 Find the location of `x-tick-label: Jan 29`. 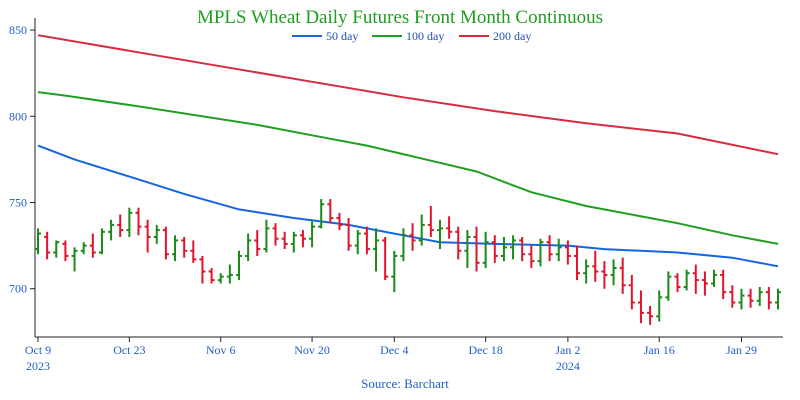

x-tick-label: Jan 29 is located at coordinates (741, 350).